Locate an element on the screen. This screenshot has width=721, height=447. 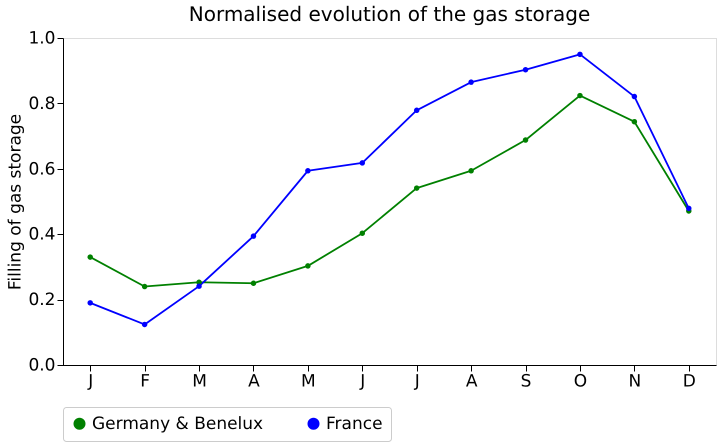
y-axis-title: Filling of gas storage is located at coordinates (15, 202).